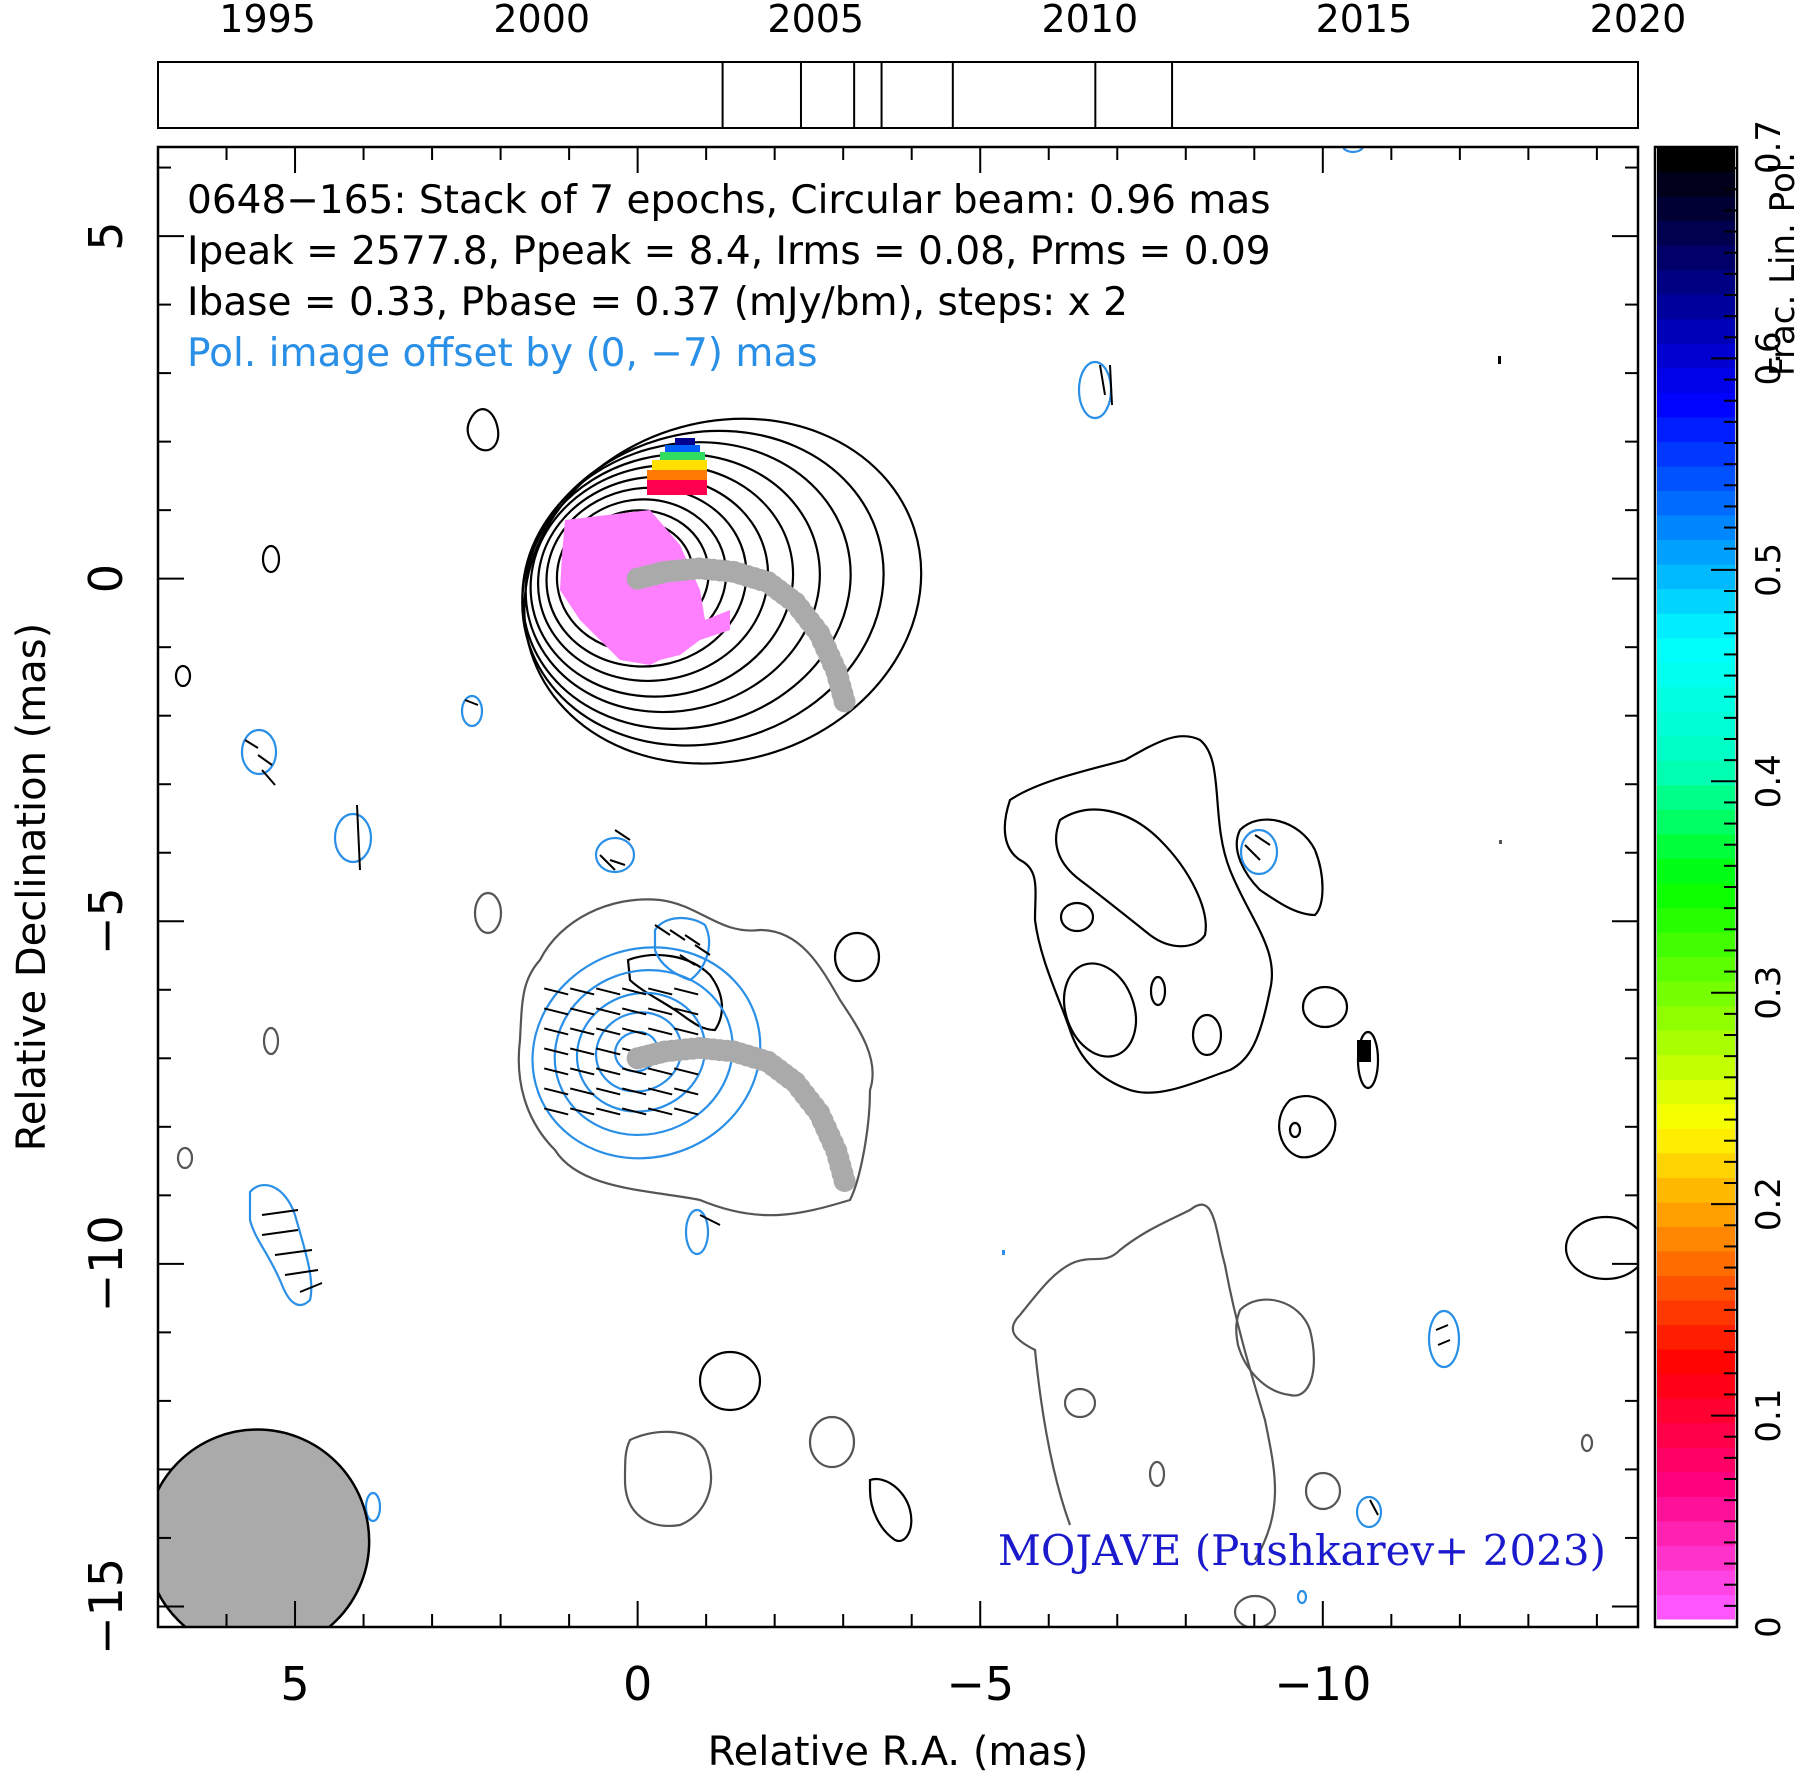 The image size is (1819, 1778). I want to click on colorbar-tick-label: 0.7, so click(1769, 147).